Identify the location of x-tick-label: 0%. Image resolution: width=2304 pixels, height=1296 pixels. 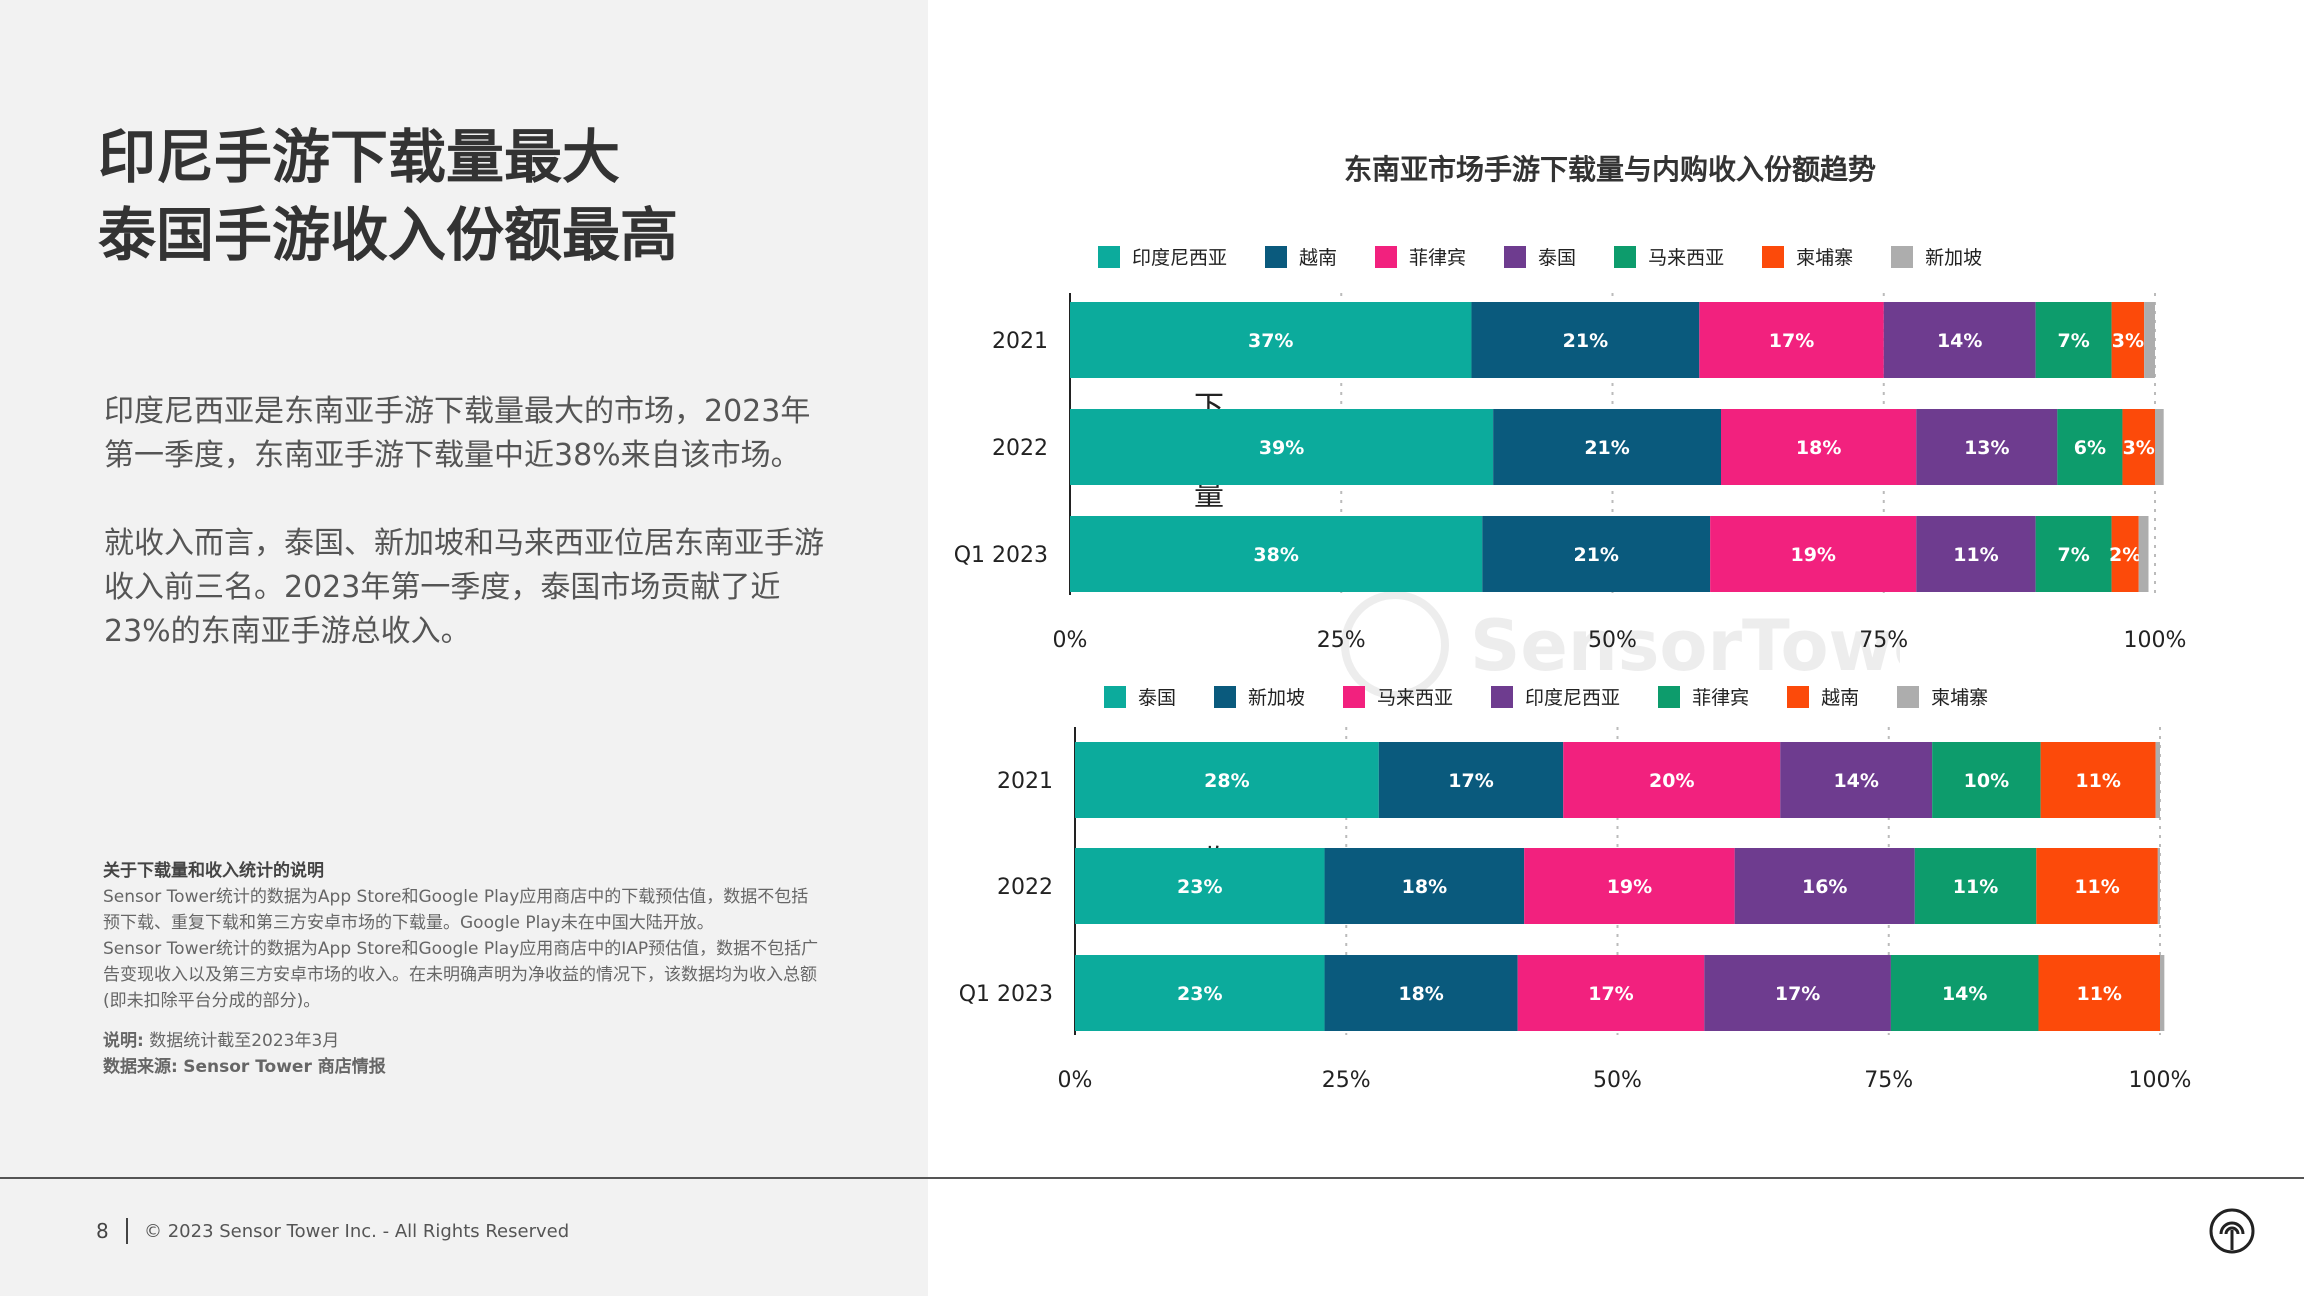
(1070, 640).